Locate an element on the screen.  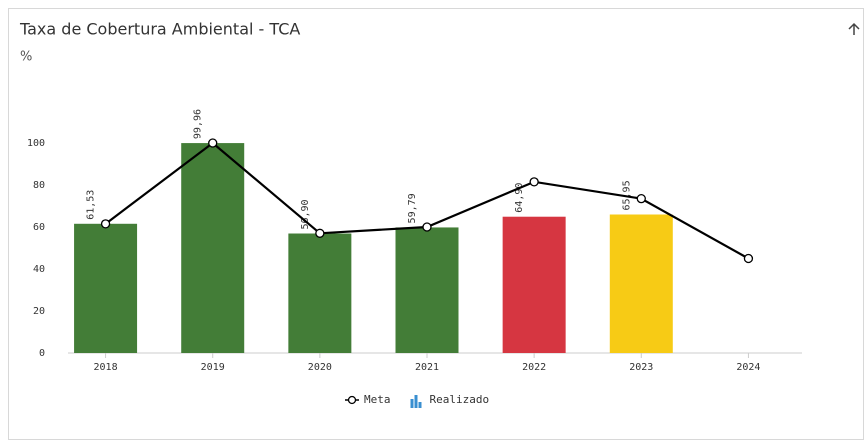
x-tick-label: 2020 is located at coordinates (320, 367).